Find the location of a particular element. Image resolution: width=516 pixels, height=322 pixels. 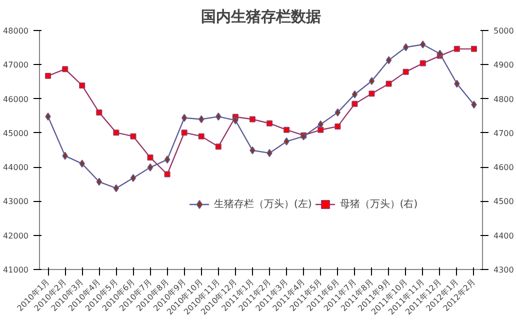

y2-tick-label: 4900 is located at coordinates (504, 65).